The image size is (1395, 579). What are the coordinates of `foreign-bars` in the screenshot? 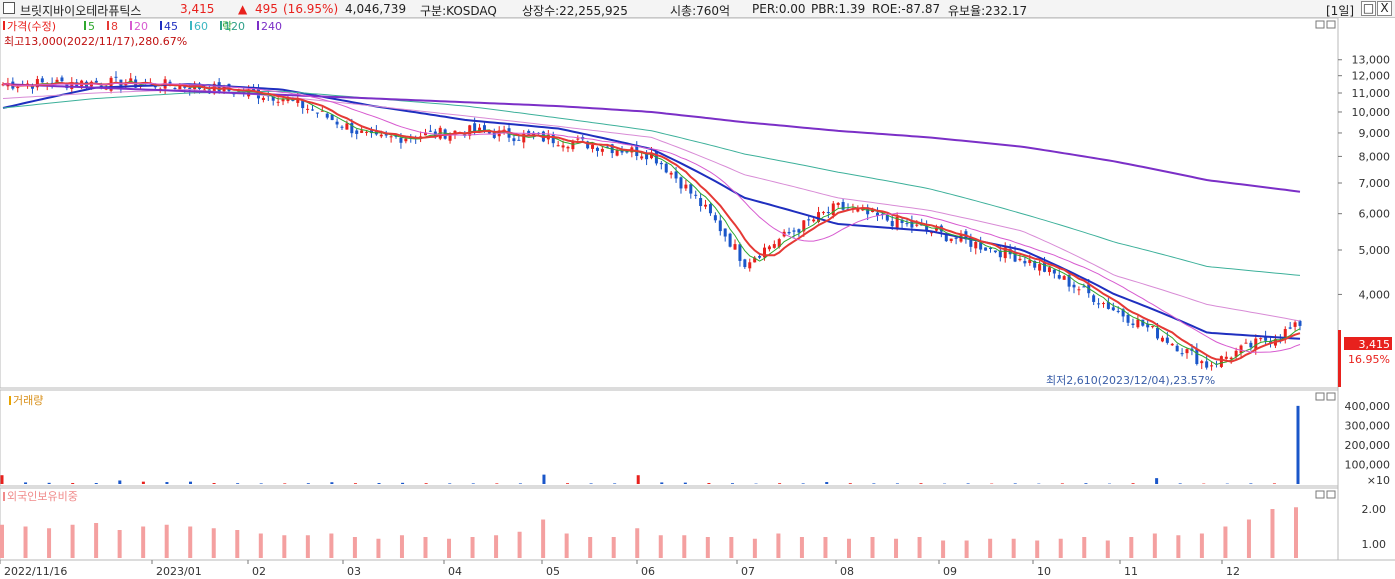 It's located at (649, 532).